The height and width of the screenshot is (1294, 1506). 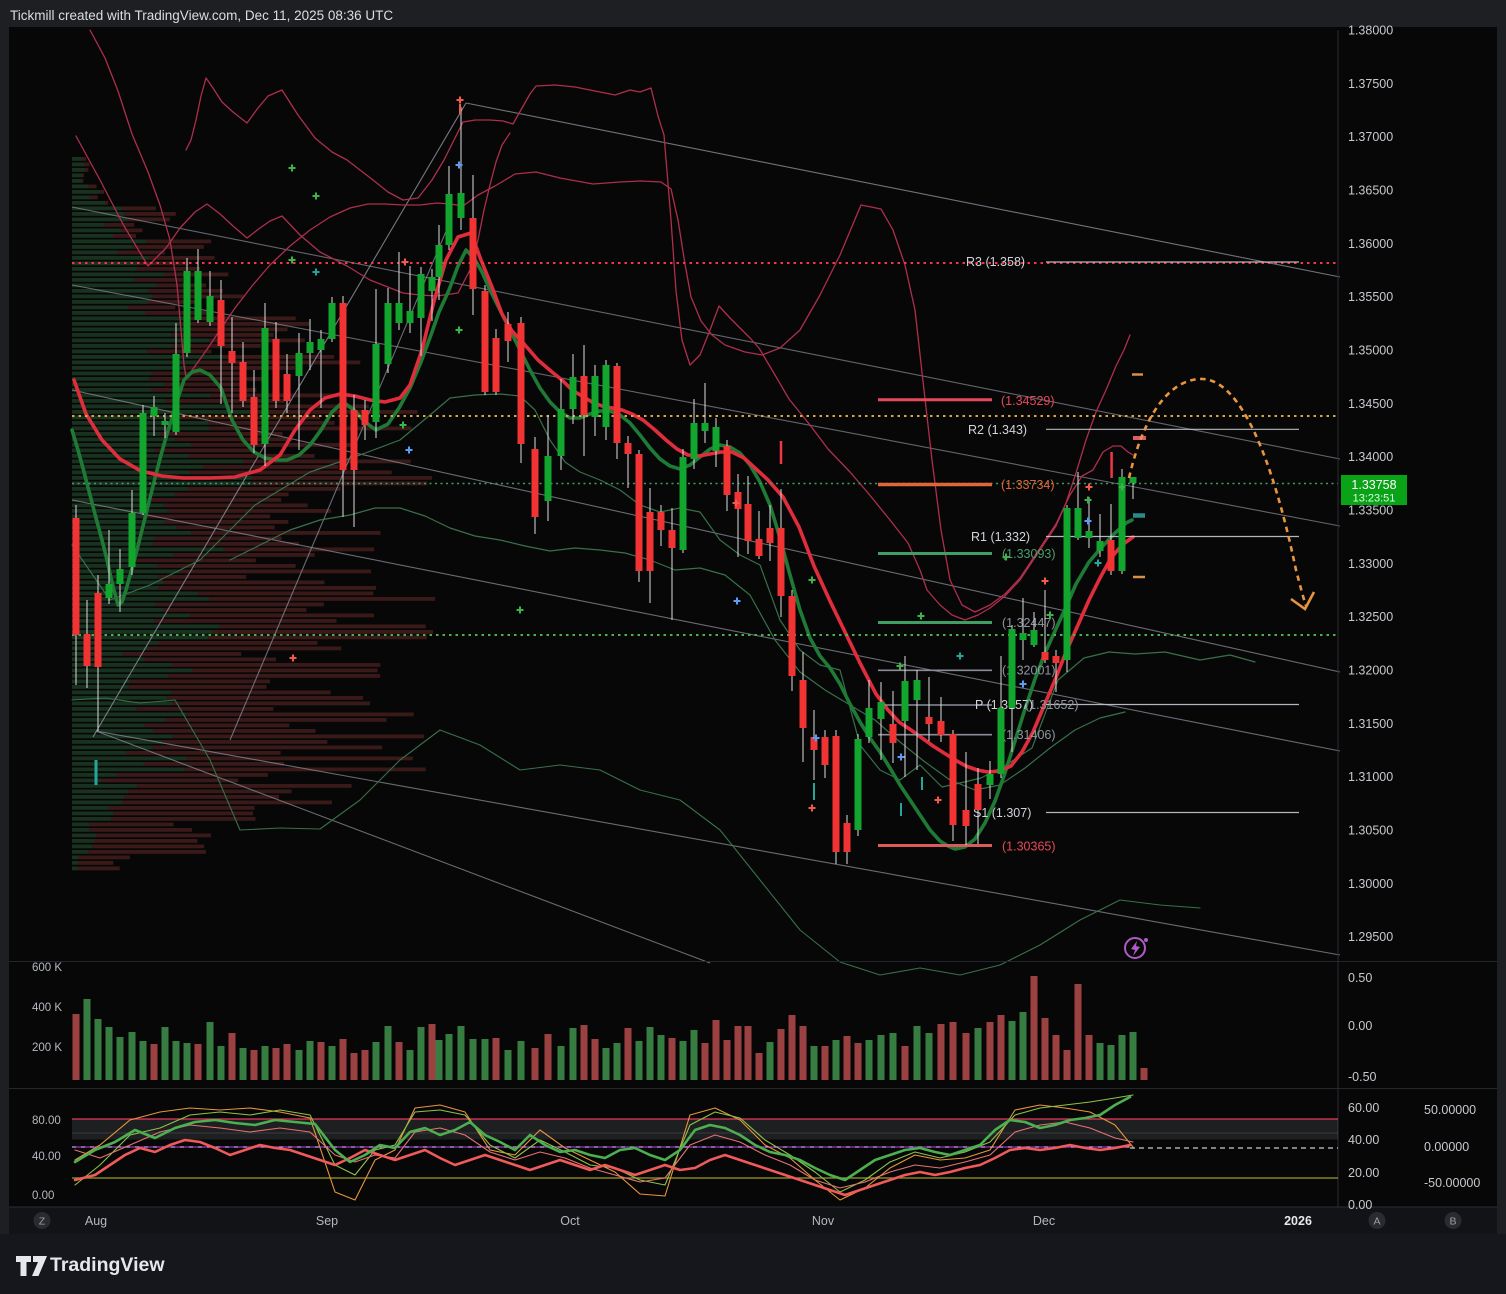 I want to click on svg-text: B, so click(x=1452, y=1222).